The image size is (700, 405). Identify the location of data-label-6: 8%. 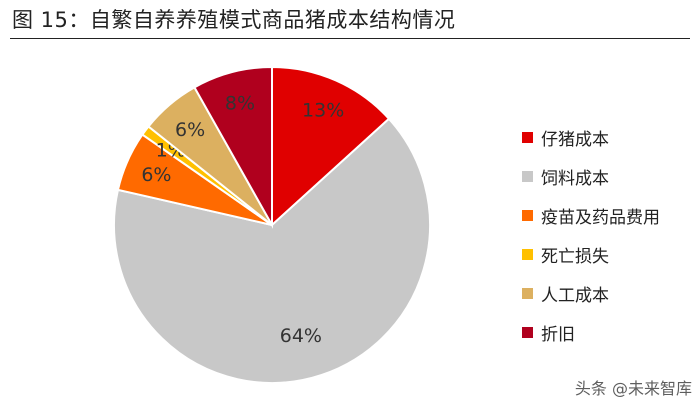
(240, 104).